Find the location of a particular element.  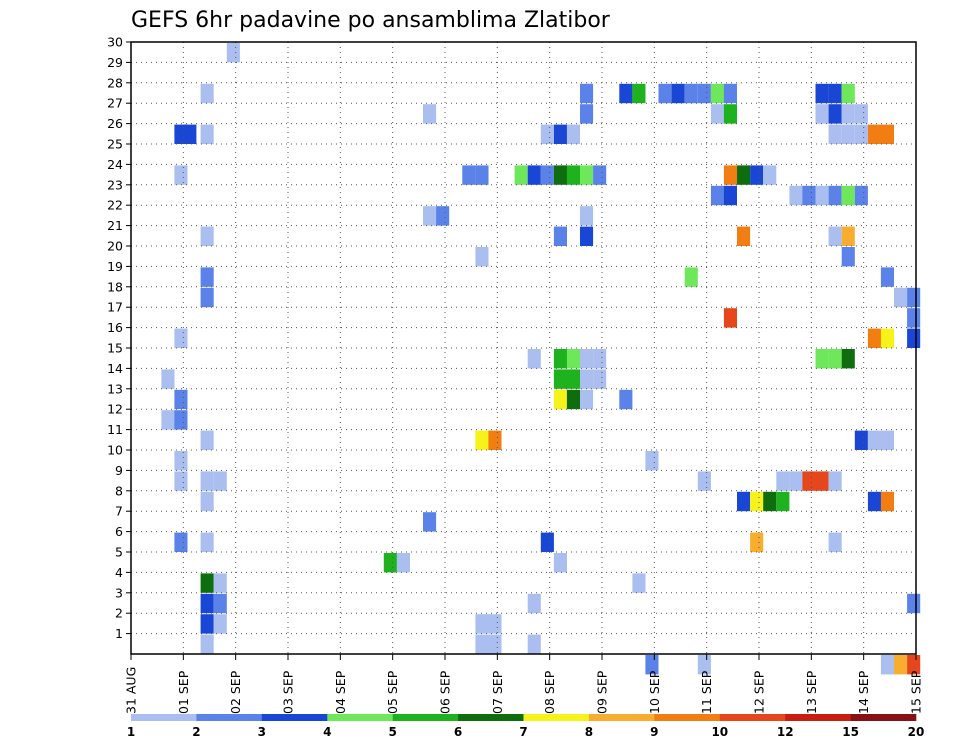

x-tick-label: 31 AUG is located at coordinates (131, 690).